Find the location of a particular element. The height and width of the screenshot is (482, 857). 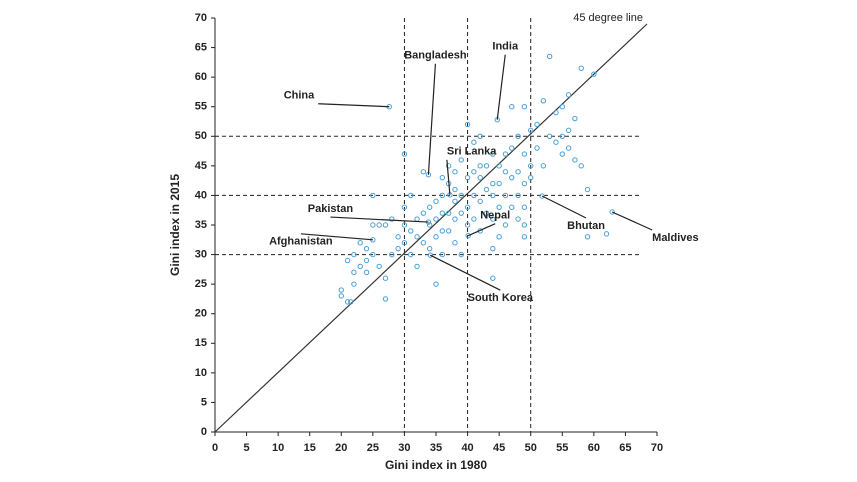

x-tick-label: 5 is located at coordinates (247, 448).